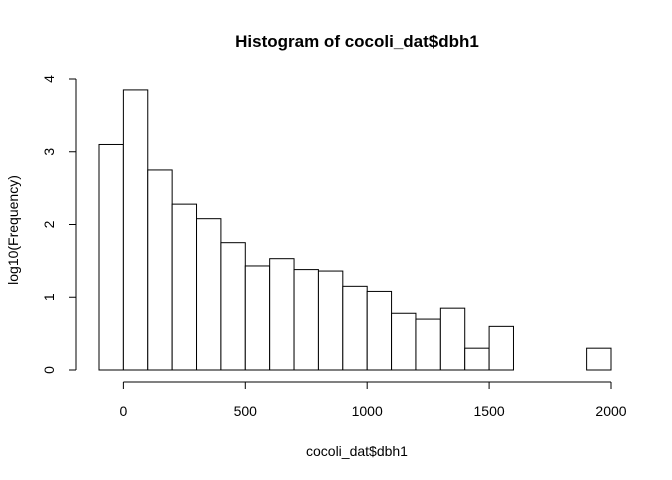  Describe the element at coordinates (357, 41) in the screenshot. I see `chart-title: Histogram of cocoli_dat$dbh1` at that location.